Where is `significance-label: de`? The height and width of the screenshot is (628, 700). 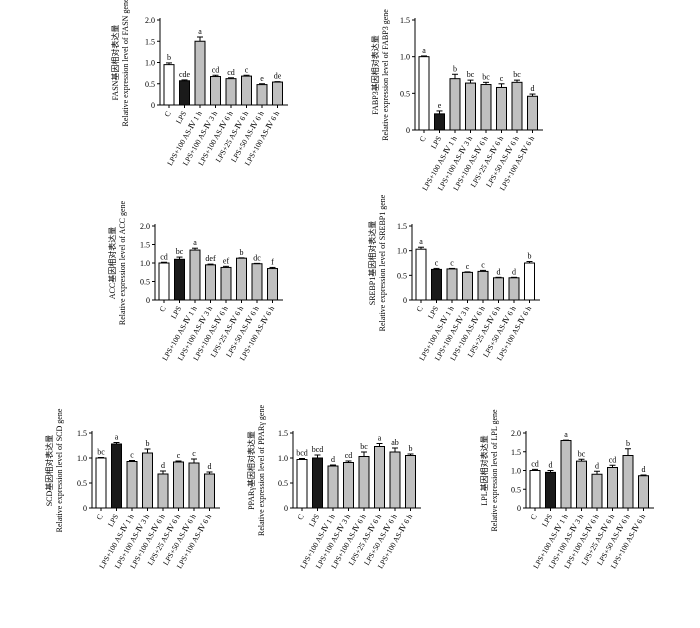 significance-label: de is located at coordinates (278, 76).